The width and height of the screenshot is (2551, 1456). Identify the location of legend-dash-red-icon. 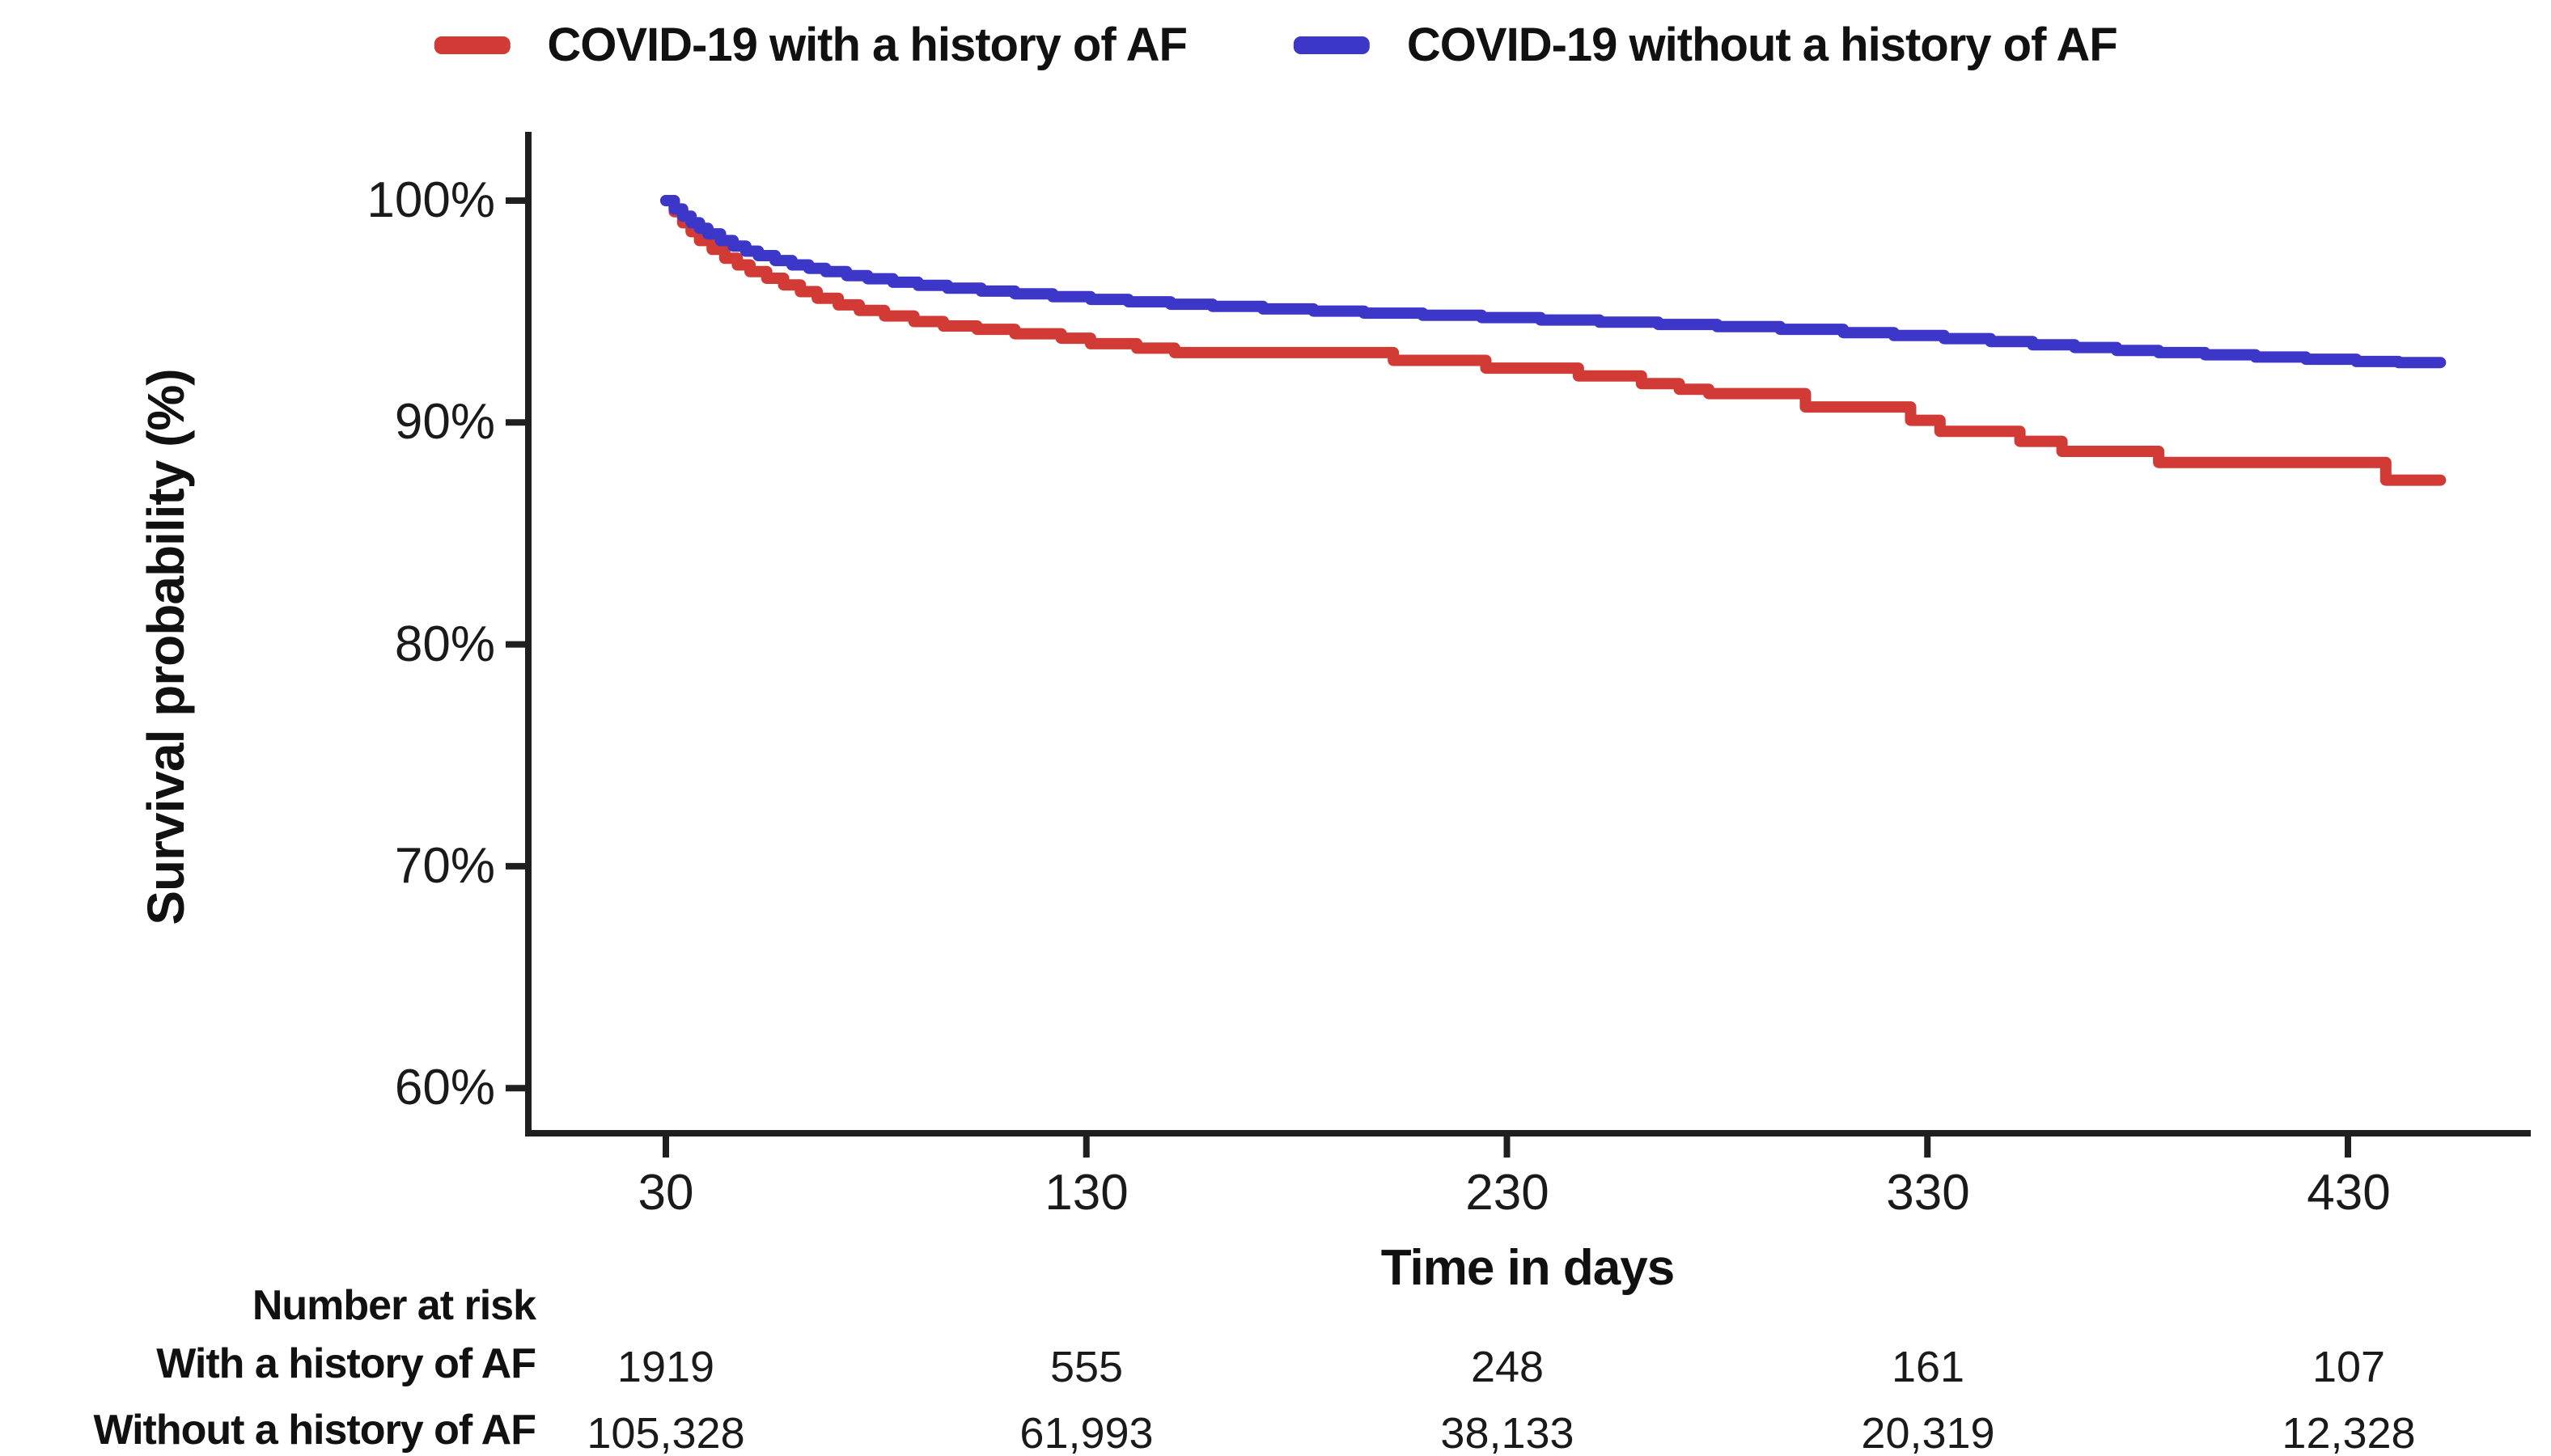
(472, 45).